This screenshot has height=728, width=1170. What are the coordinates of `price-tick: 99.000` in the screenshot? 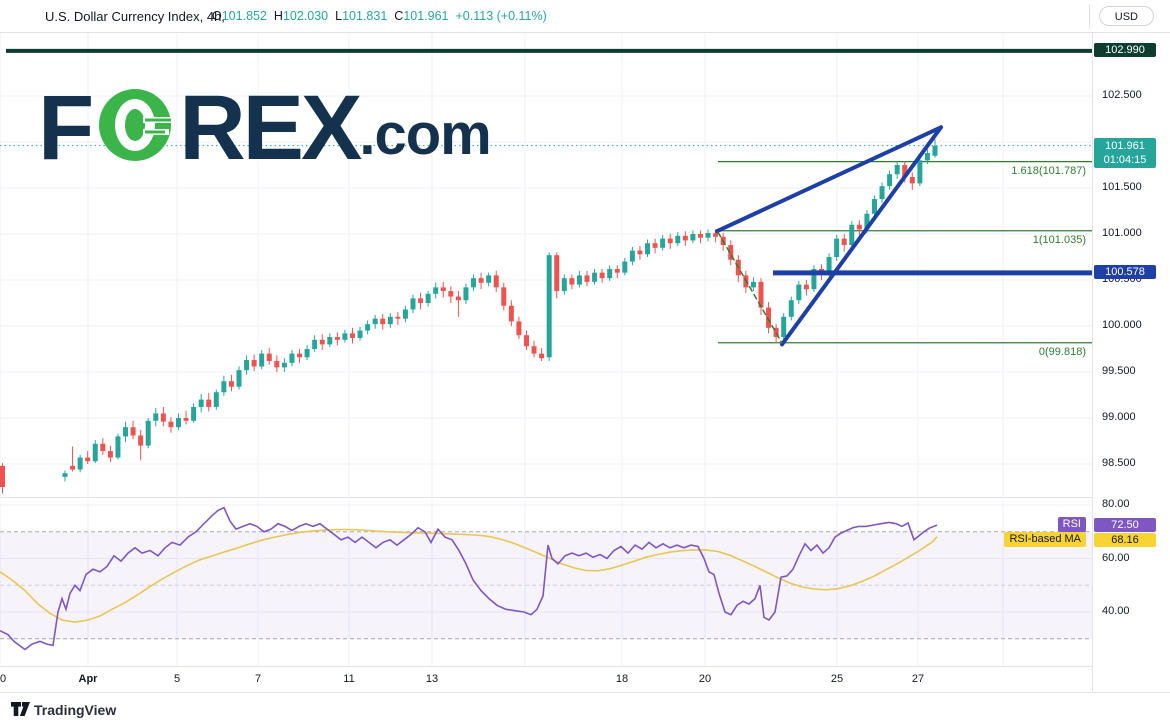 It's located at (1119, 417).